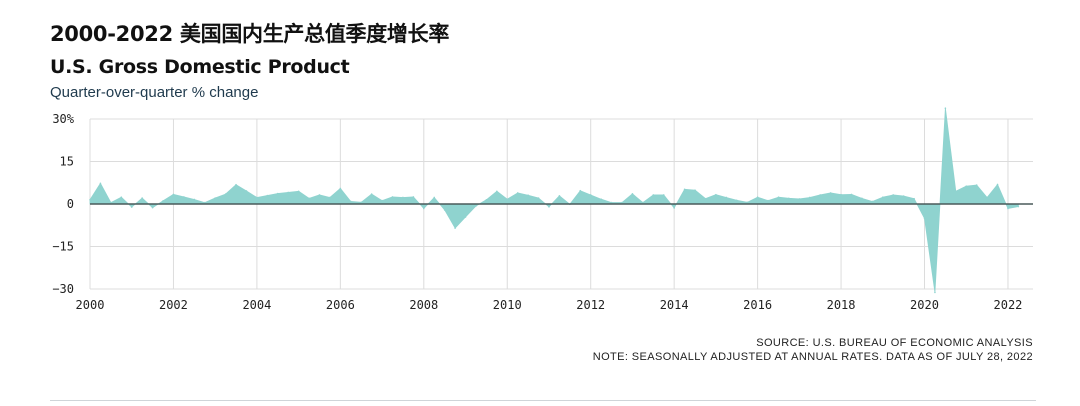 The width and height of the screenshot is (1080, 406). What do you see at coordinates (674, 305) in the screenshot?
I see `x-tick-label: 2014` at bounding box center [674, 305].